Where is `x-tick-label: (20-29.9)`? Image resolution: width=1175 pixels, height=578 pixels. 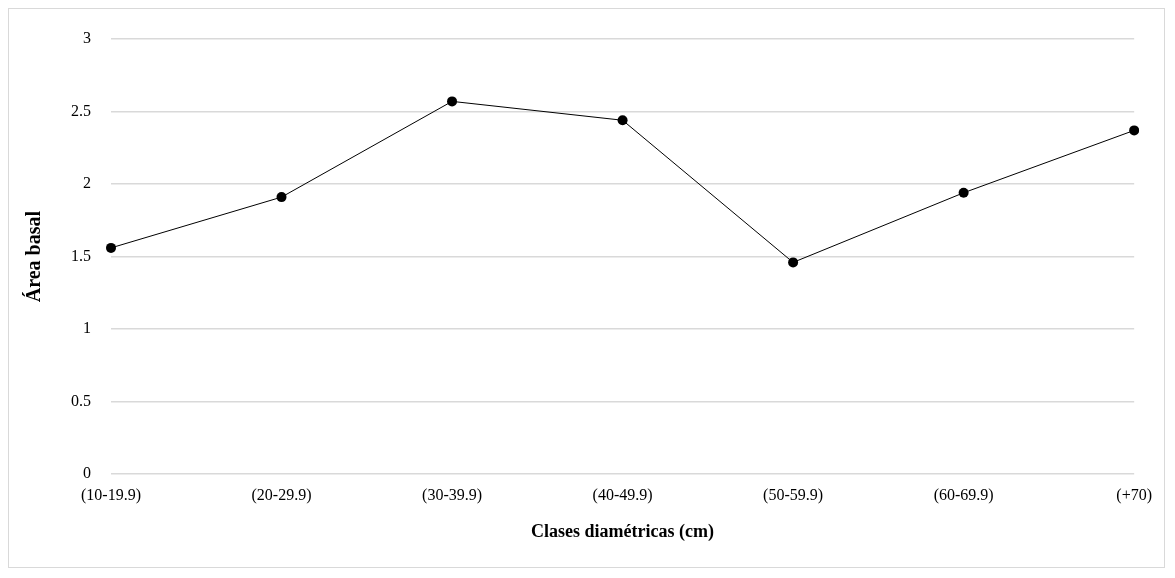
x-tick-label: (20-29.9) is located at coordinates (281, 495).